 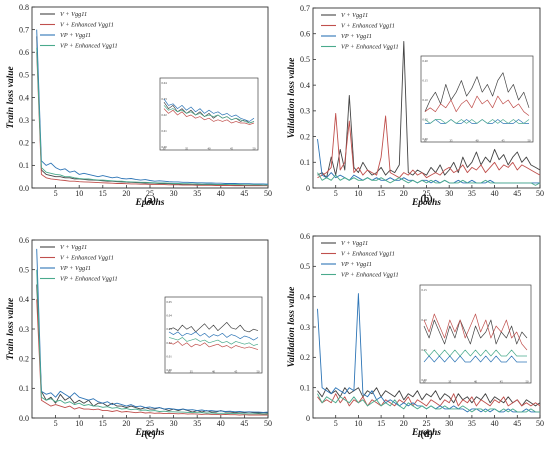 I want to click on inset-y-tick-label: 0.04, so click(x=165, y=83).